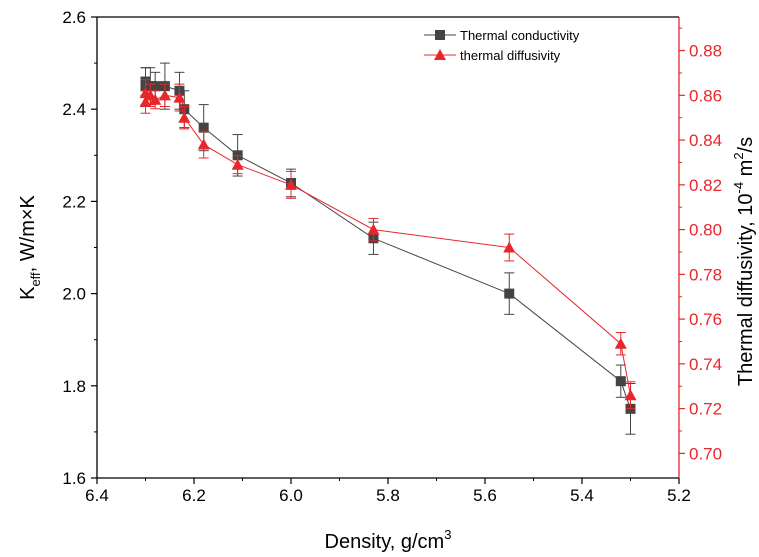 Image resolution: width=759 pixels, height=557 pixels. I want to click on y-left-tick-label: 2.4, so click(74, 109).